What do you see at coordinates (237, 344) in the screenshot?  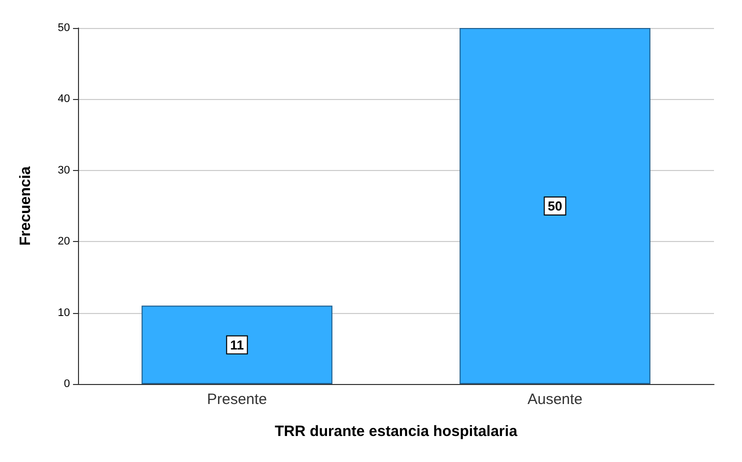 I see `data-label: 11` at bounding box center [237, 344].